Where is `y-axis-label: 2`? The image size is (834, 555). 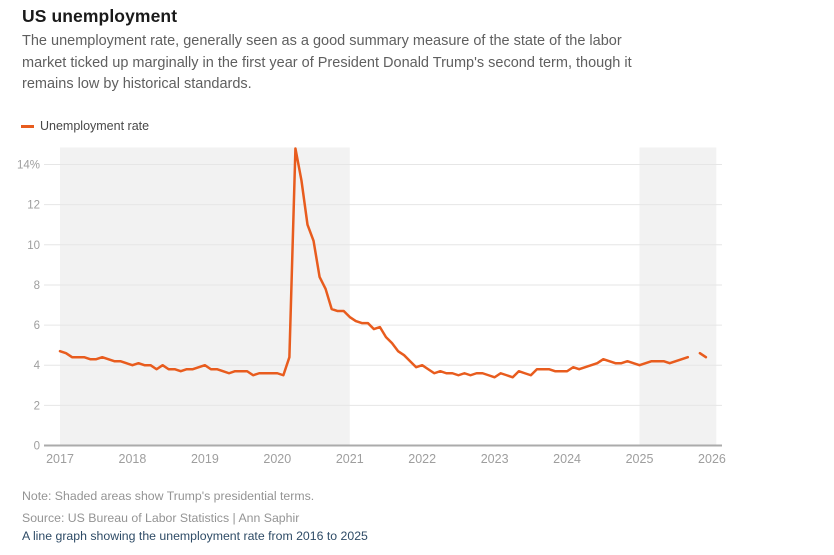
y-axis-label: 2 is located at coordinates (37, 406).